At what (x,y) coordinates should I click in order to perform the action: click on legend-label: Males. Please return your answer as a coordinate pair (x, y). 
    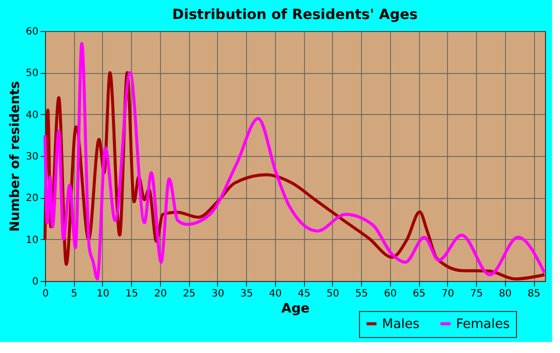
    Looking at the image, I should click on (401, 324).